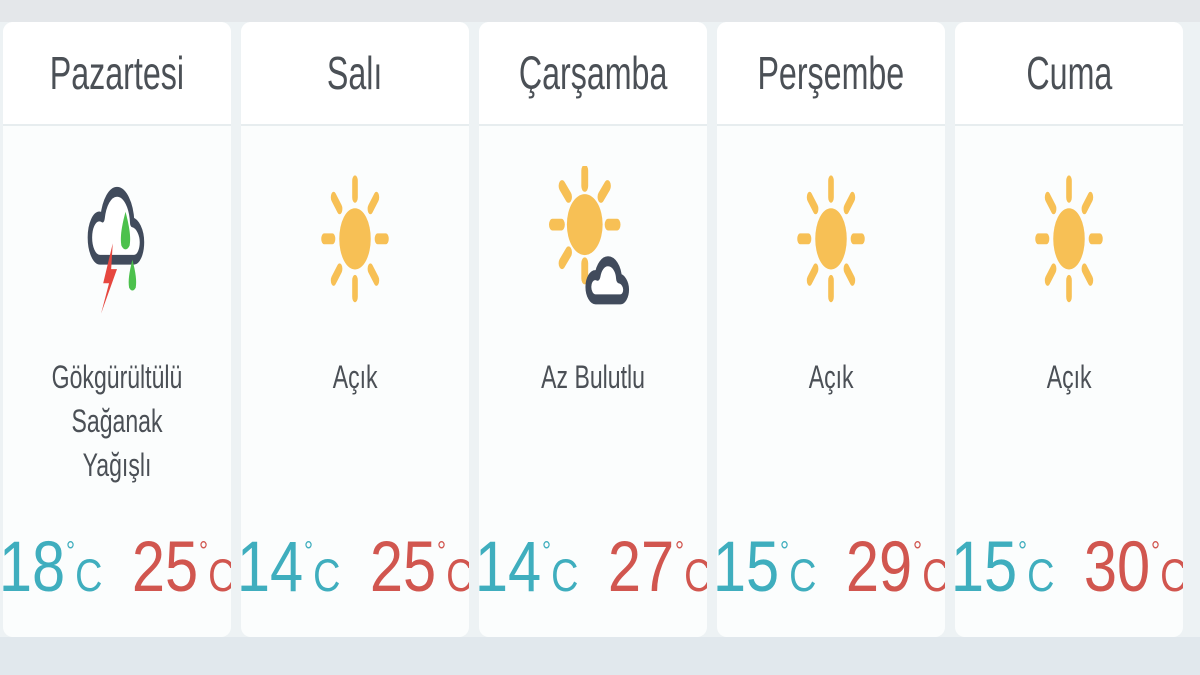 The height and width of the screenshot is (675, 1200). Describe the element at coordinates (53, 567) in the screenshot. I see `low-temperature: 18°C` at that location.